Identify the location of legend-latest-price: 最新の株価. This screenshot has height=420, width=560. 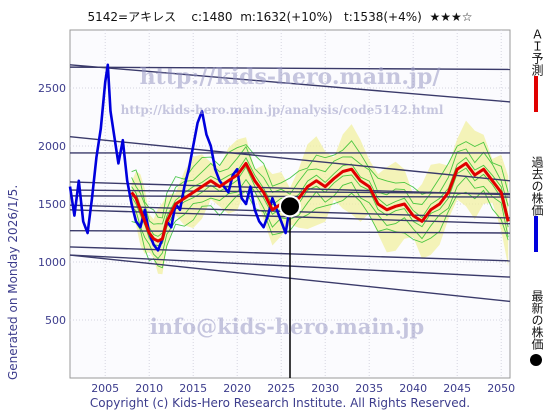
(540, 328).